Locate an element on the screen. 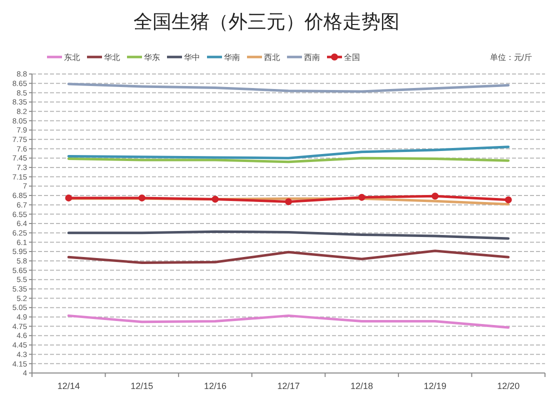 The image size is (557, 400). x-tick-label: 12/17 is located at coordinates (288, 386).